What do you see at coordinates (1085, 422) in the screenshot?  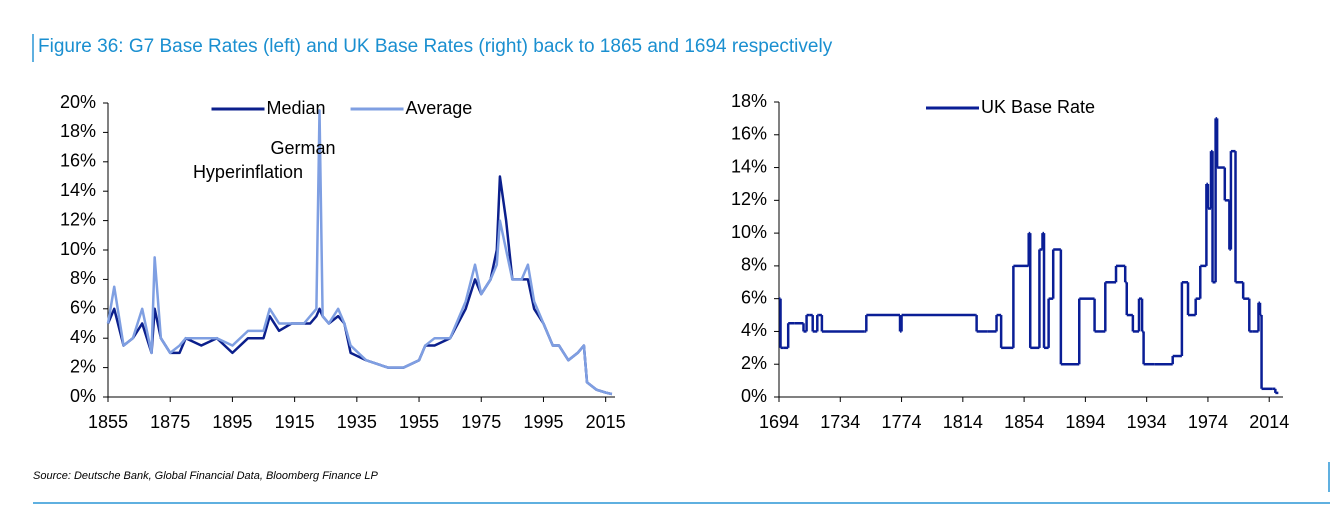 I see `x-tick-label: 1894` at bounding box center [1085, 422].